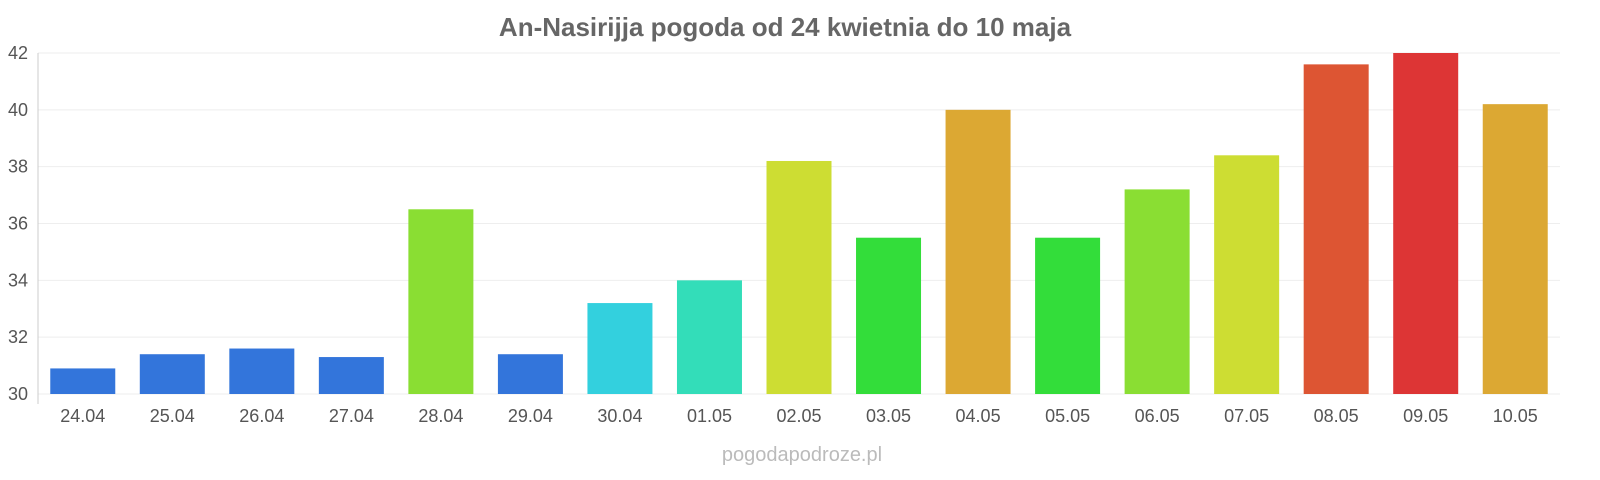 The height and width of the screenshot is (480, 1600). Describe the element at coordinates (351, 416) in the screenshot. I see `x-tick-label: 27.04` at that location.